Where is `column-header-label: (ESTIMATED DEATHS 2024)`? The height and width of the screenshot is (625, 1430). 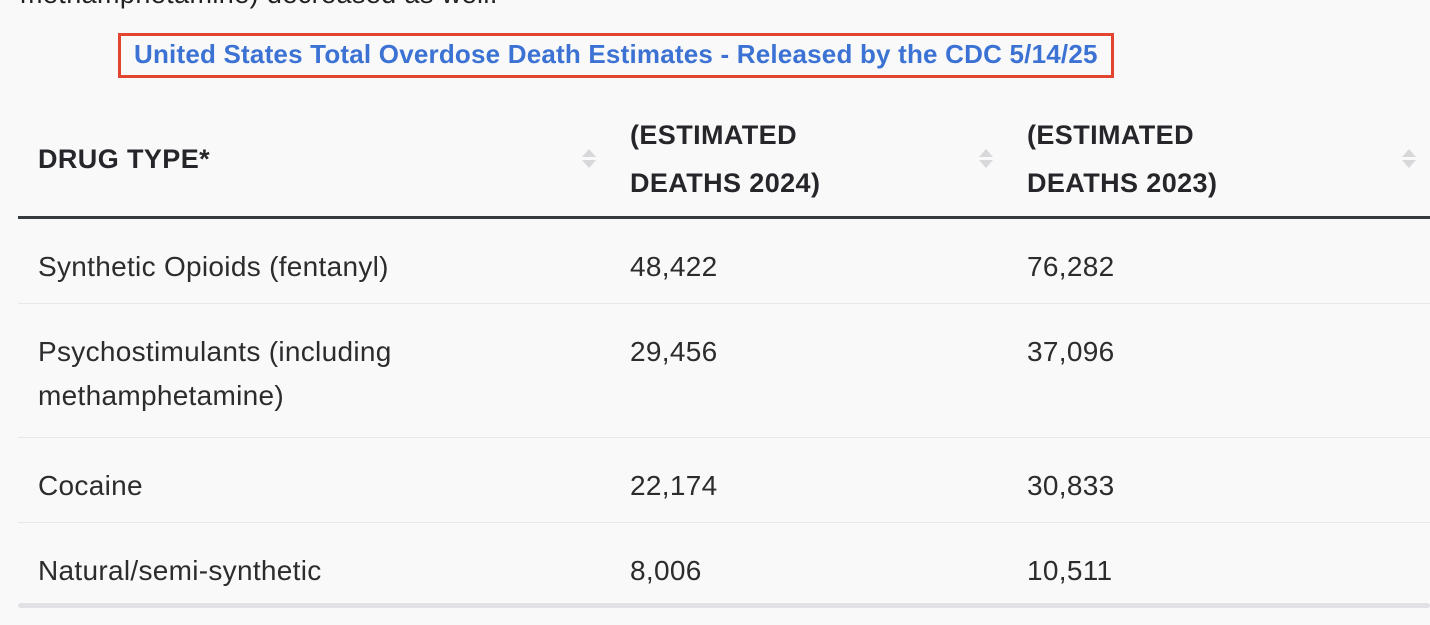 column-header-label: (ESTIMATED DEATHS 2024) is located at coordinates (725, 158).